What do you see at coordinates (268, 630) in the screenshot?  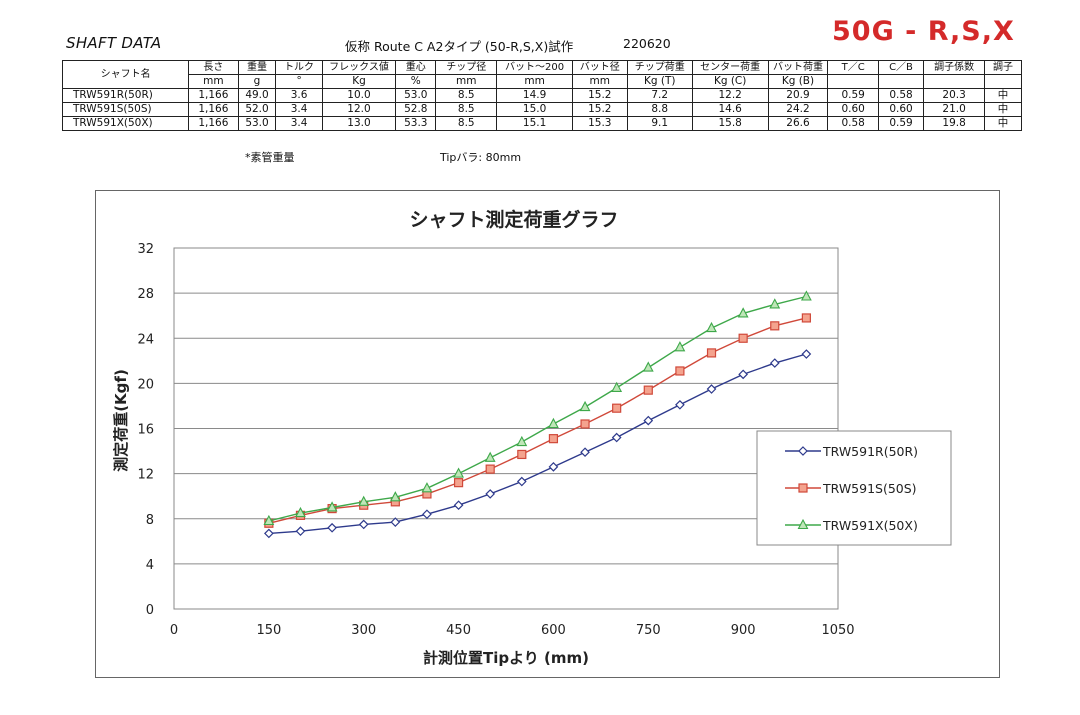 I see `x-tick-label: 150` at bounding box center [268, 630].